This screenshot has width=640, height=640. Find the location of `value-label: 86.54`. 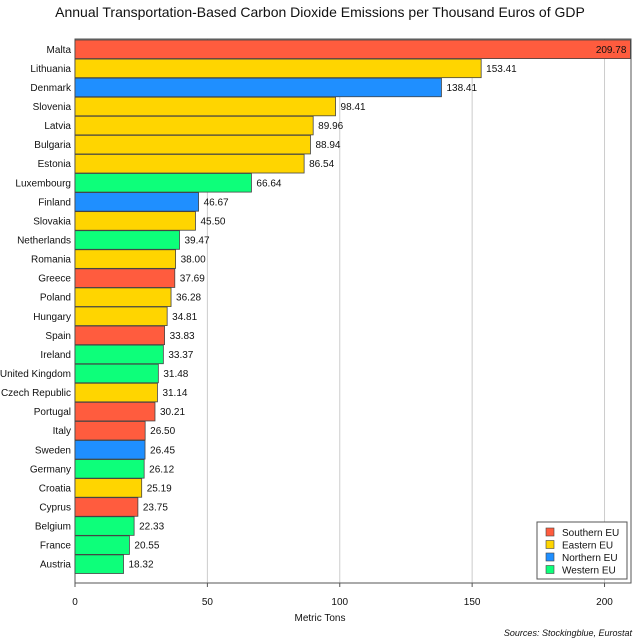

value-label: 86.54 is located at coordinates (321, 164).